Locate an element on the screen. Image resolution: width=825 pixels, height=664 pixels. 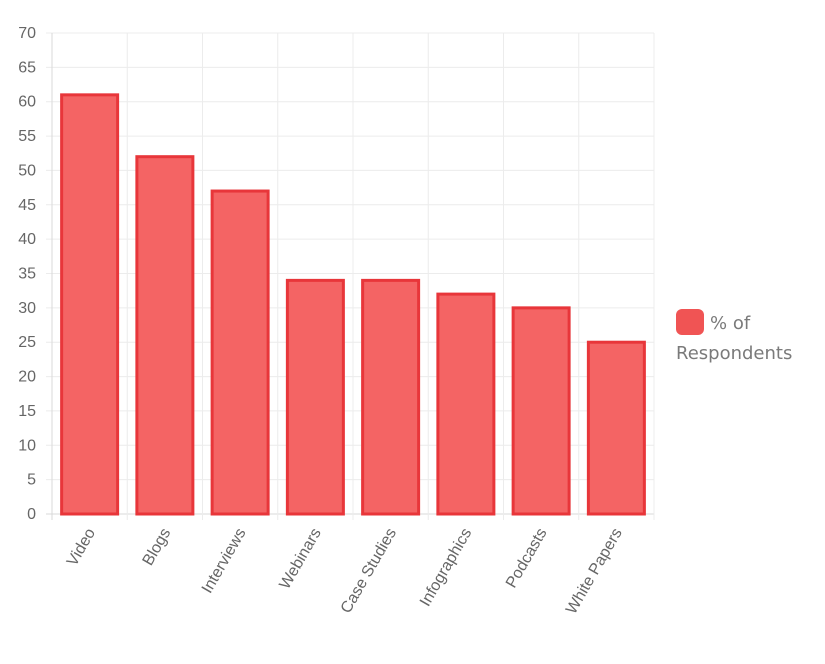
y-tick-label: 40 is located at coordinates (27, 239).